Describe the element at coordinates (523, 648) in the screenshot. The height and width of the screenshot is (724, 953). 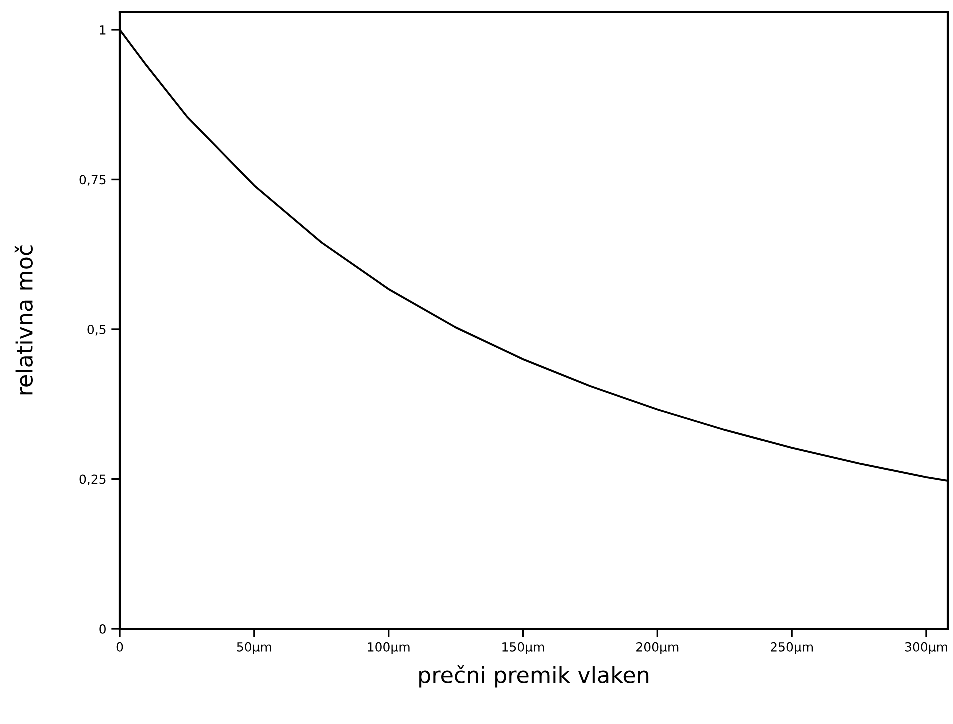
I see `x-tick-label: 150µm` at that location.